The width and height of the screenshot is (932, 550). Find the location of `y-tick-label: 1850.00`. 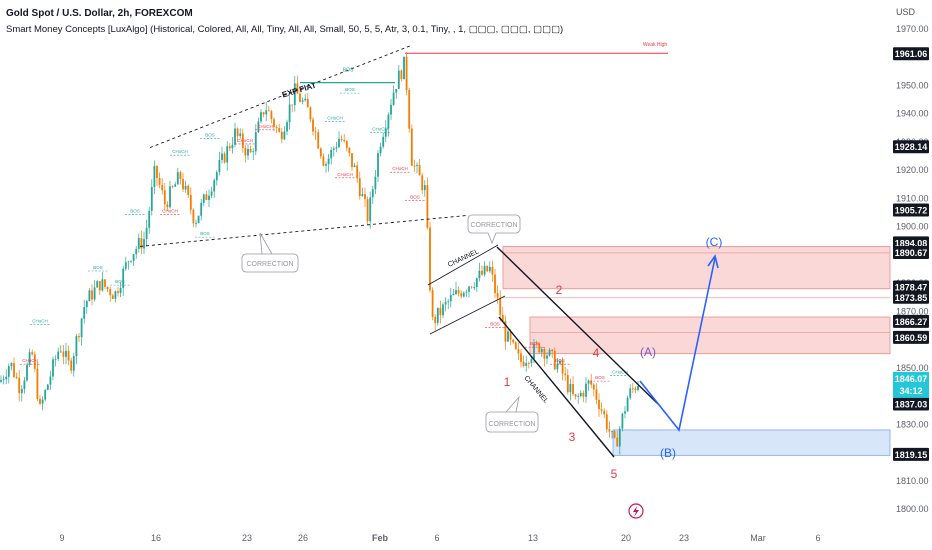

y-tick-label: 1850.00 is located at coordinates (912, 368).